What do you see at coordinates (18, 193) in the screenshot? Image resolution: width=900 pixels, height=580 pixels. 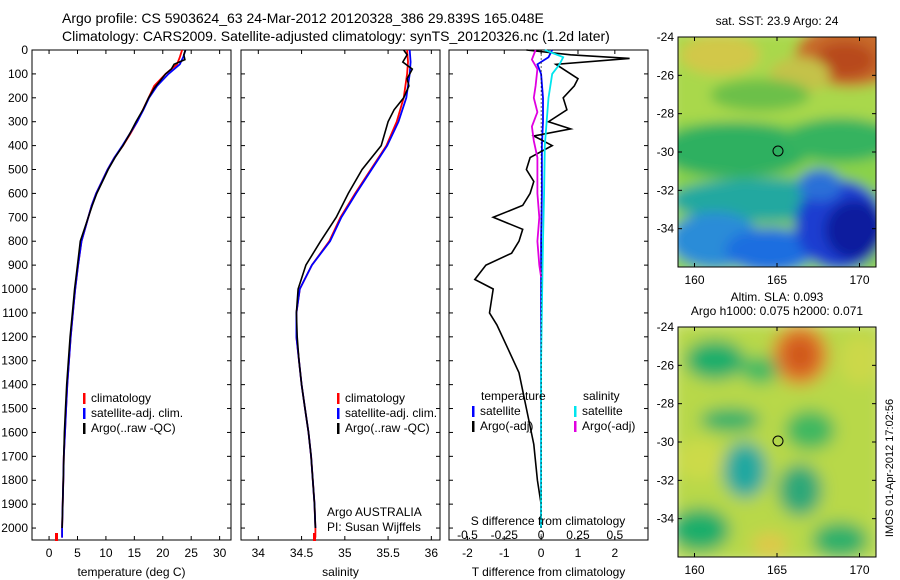 I see `y-tick-label: 600` at bounding box center [18, 193].